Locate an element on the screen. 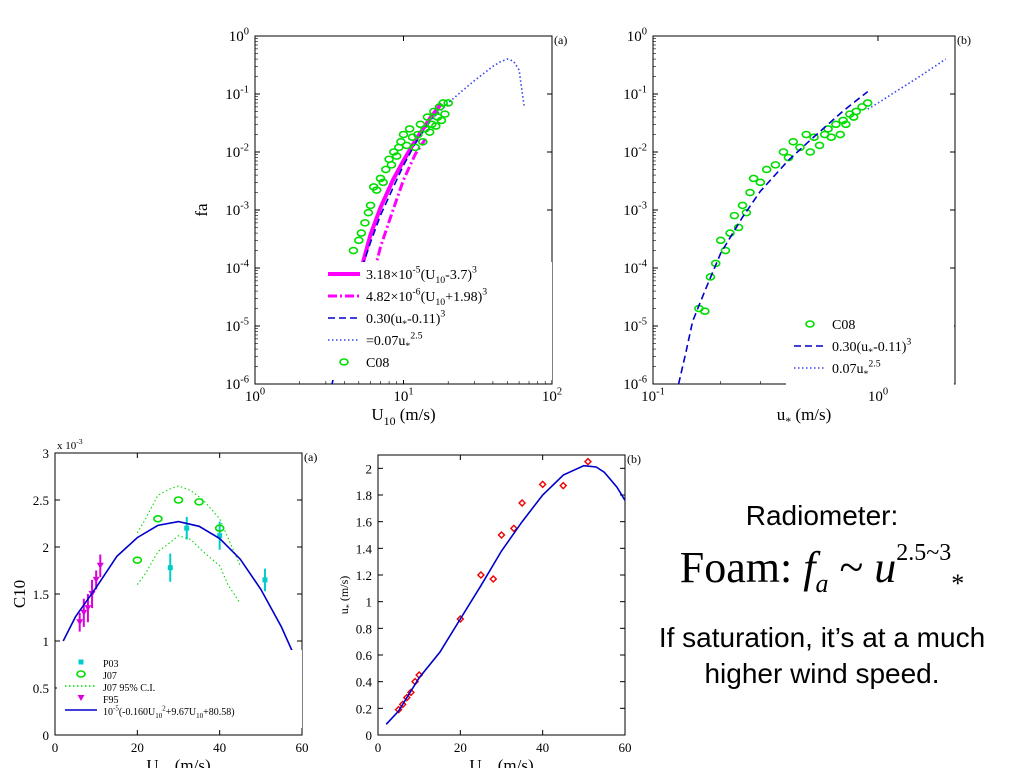 This screenshot has width=1024, height=768. y-axis-label: fa is located at coordinates (201, 210).